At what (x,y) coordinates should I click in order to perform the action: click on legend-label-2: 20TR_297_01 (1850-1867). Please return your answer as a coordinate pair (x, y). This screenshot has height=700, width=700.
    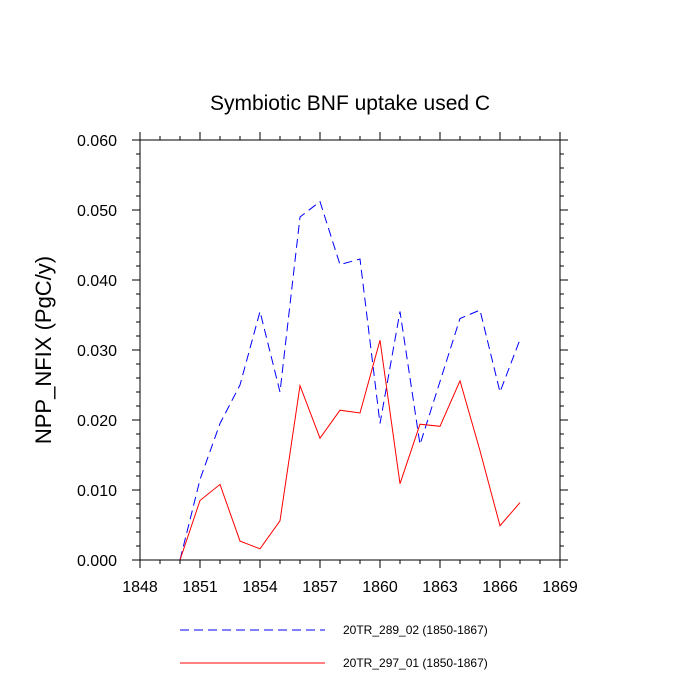
    Looking at the image, I should click on (415, 663).